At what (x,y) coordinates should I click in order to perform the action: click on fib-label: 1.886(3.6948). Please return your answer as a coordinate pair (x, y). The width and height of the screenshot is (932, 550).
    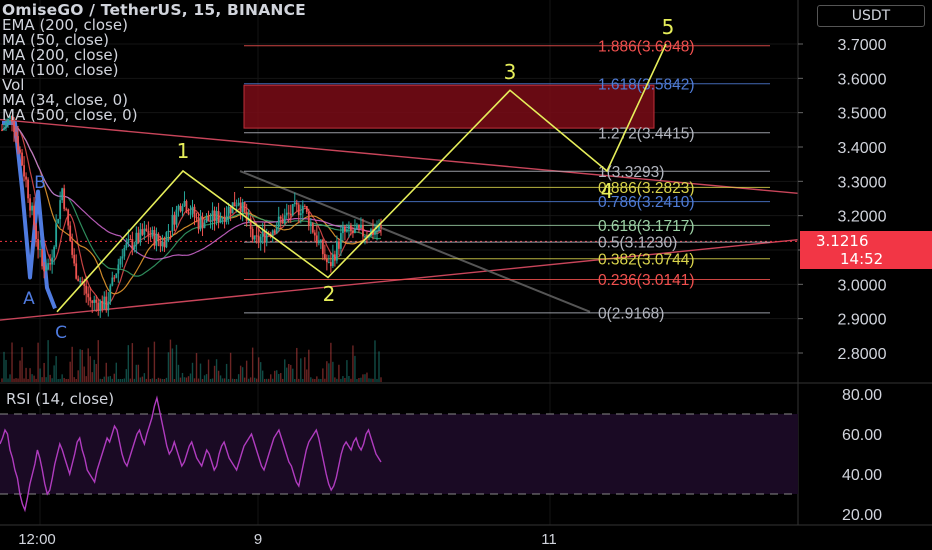
    Looking at the image, I should click on (646, 46).